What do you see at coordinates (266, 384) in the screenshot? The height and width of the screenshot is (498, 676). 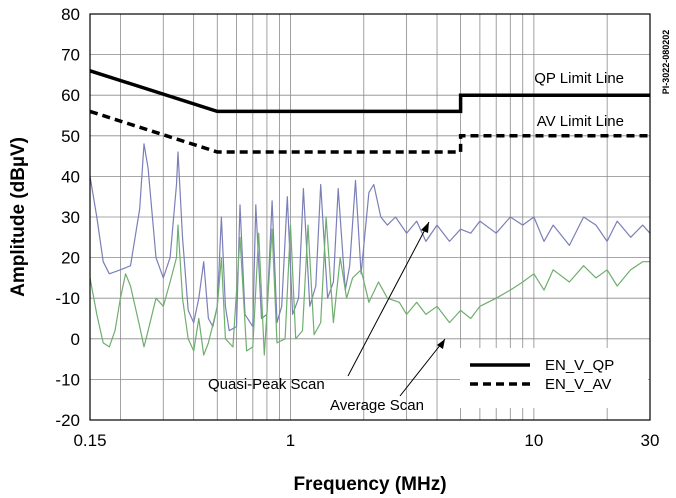 I see `qp-scan-annotation: Quasi-Peak Scan` at bounding box center [266, 384].